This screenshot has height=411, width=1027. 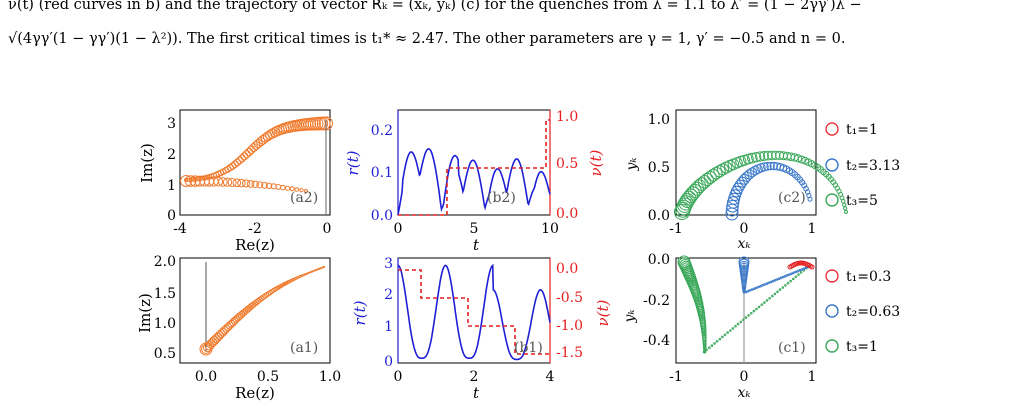 What do you see at coordinates (862, 201) in the screenshot?
I see `legend-top-text-2: t₃=5` at bounding box center [862, 201].